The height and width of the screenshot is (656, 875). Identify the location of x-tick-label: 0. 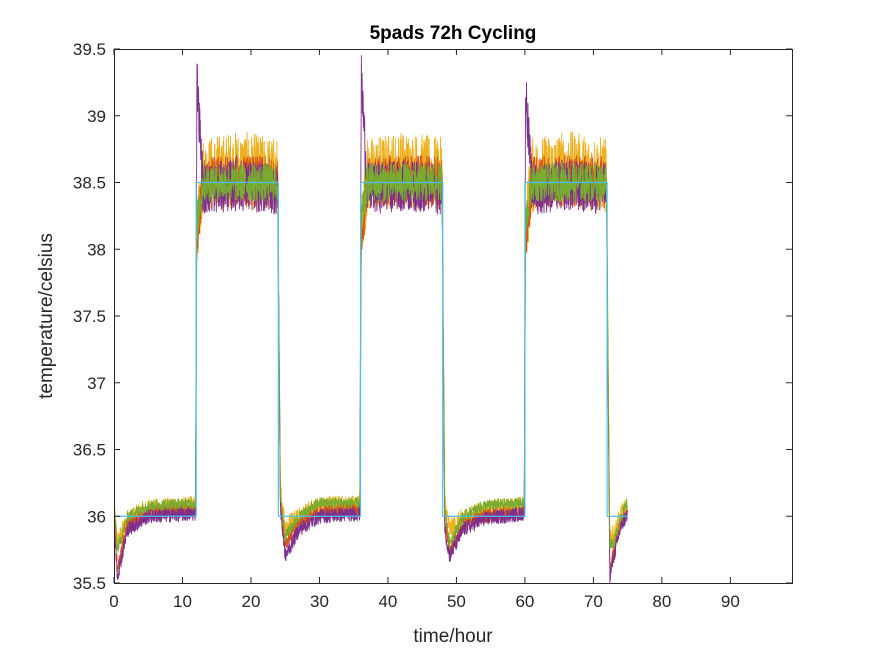
(113, 601).